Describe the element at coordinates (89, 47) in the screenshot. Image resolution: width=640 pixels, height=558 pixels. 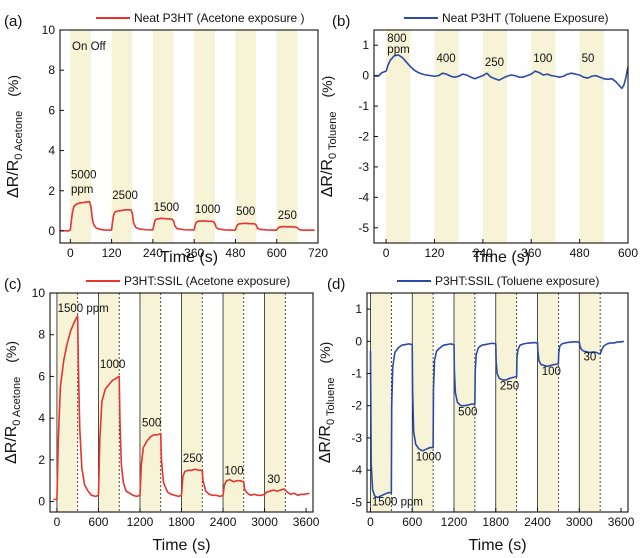
I see `annotation: On Off` at that location.